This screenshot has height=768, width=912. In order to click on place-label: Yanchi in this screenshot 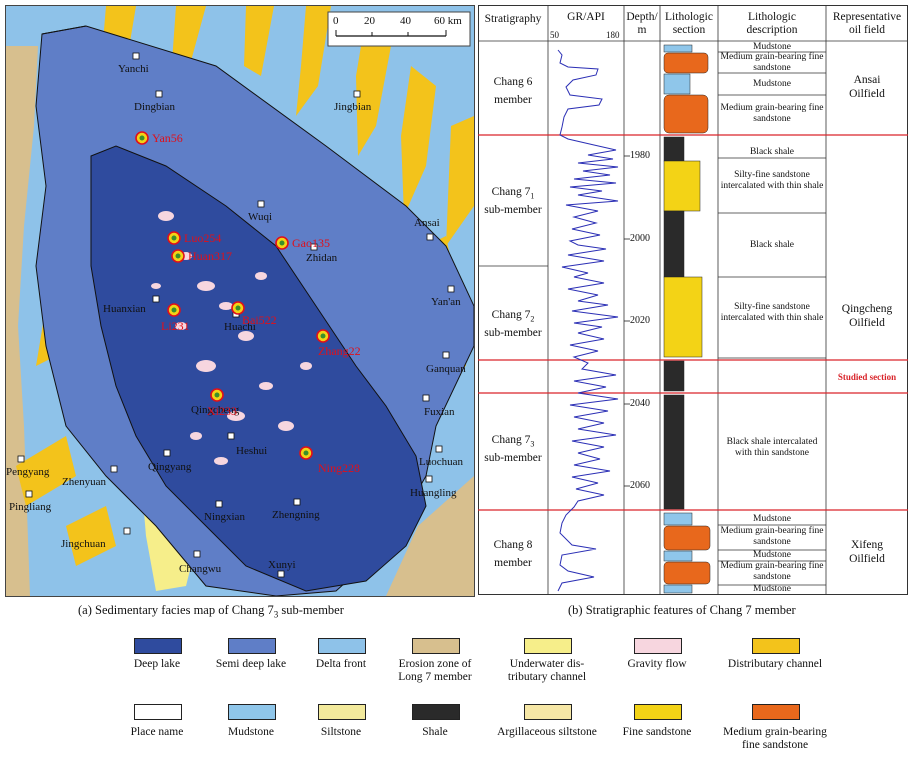, I will do `click(133, 69)`.